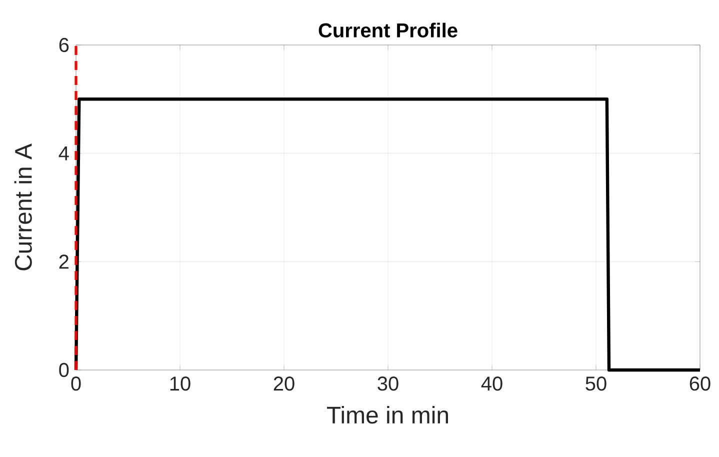 The image size is (719, 457). What do you see at coordinates (596, 383) in the screenshot?
I see `x-tick-label: 50` at bounding box center [596, 383].